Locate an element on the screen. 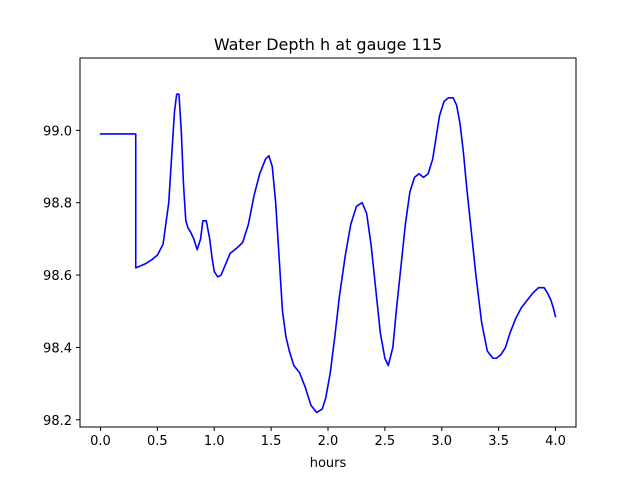 The width and height of the screenshot is (640, 480). x-tick-label: 2.0 is located at coordinates (328, 441).